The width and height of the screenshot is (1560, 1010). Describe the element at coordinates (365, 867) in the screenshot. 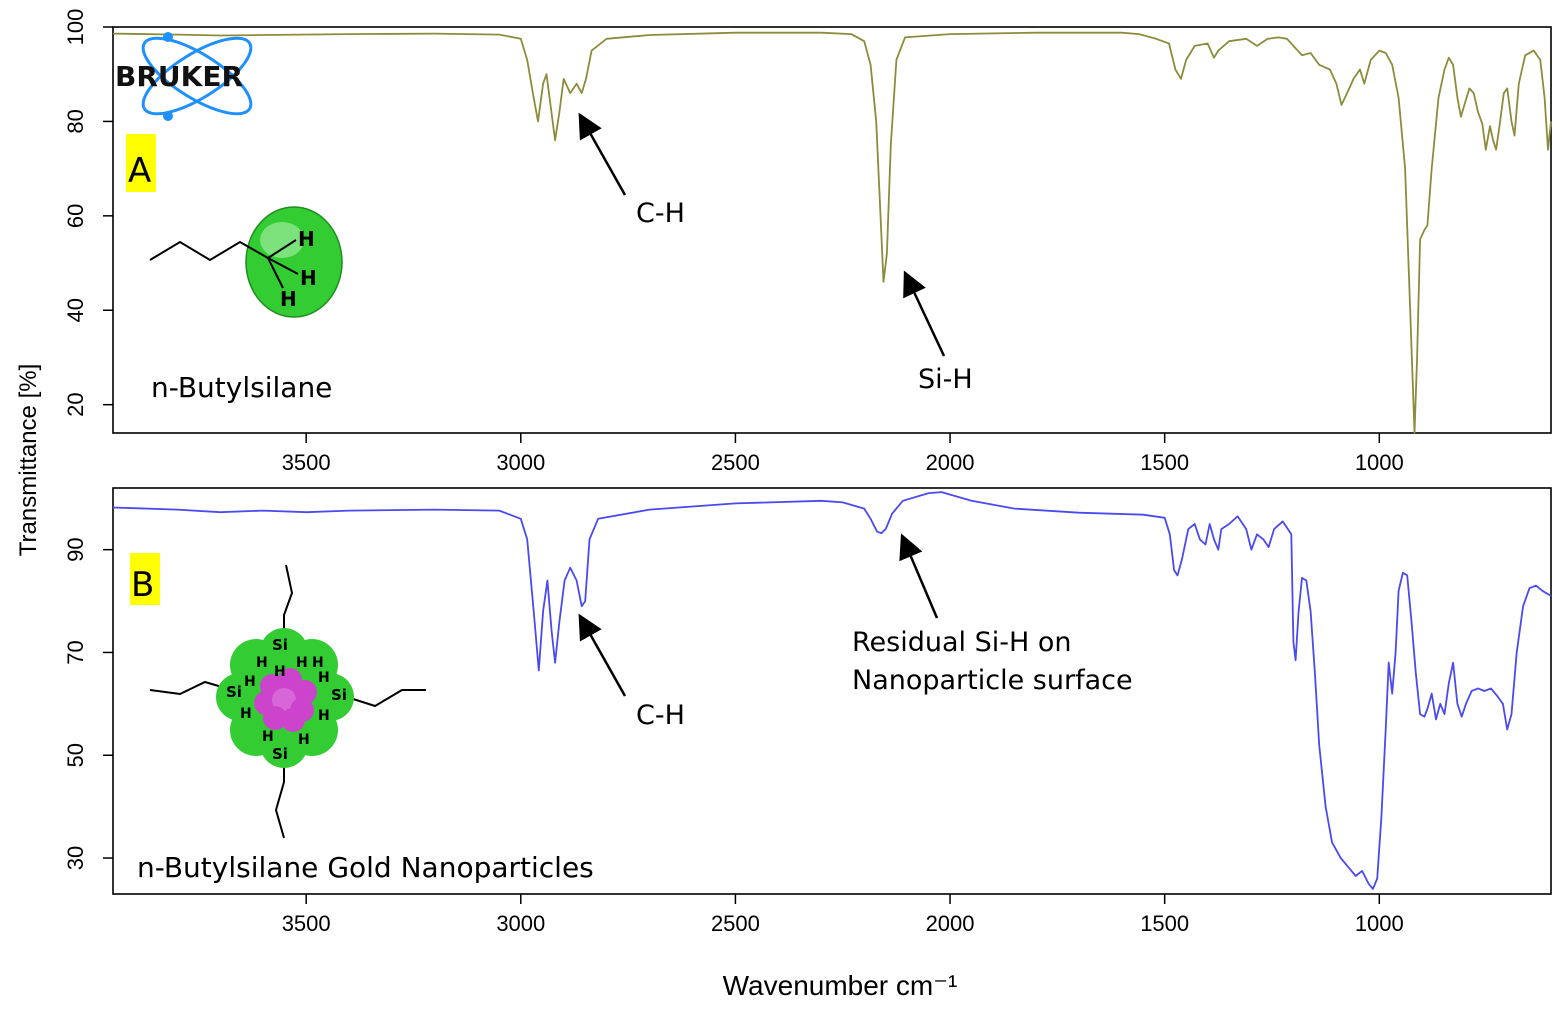

I see `panel-b-compound-label: n-Butylsilane Gold Nanoparticles` at that location.